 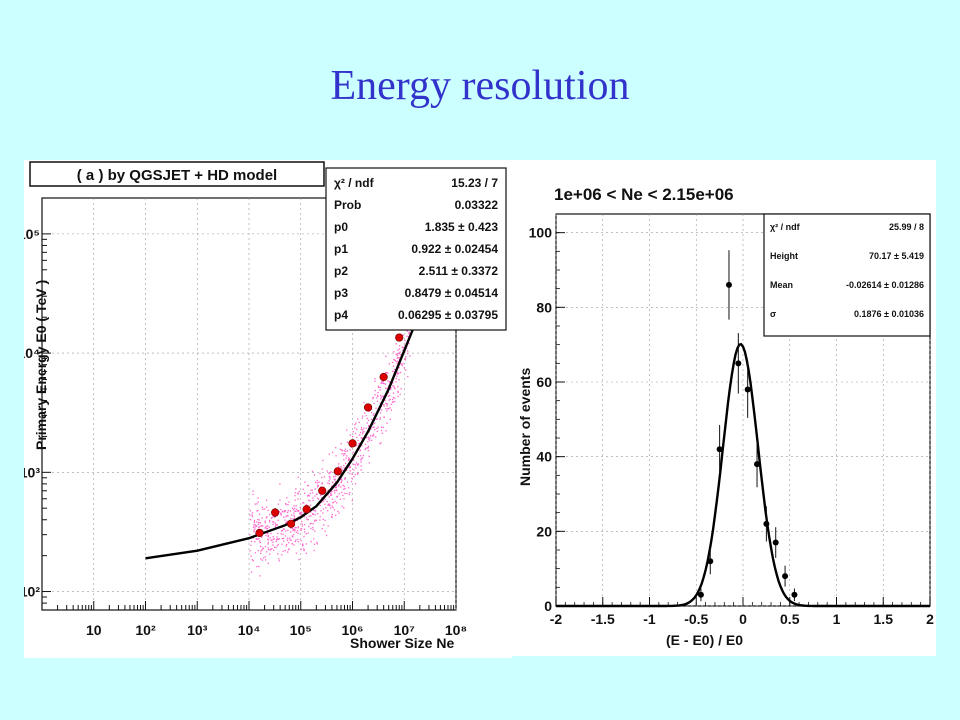 What do you see at coordinates (785, 227) in the screenshot?
I see `stat-label: χ² / ndf` at bounding box center [785, 227].